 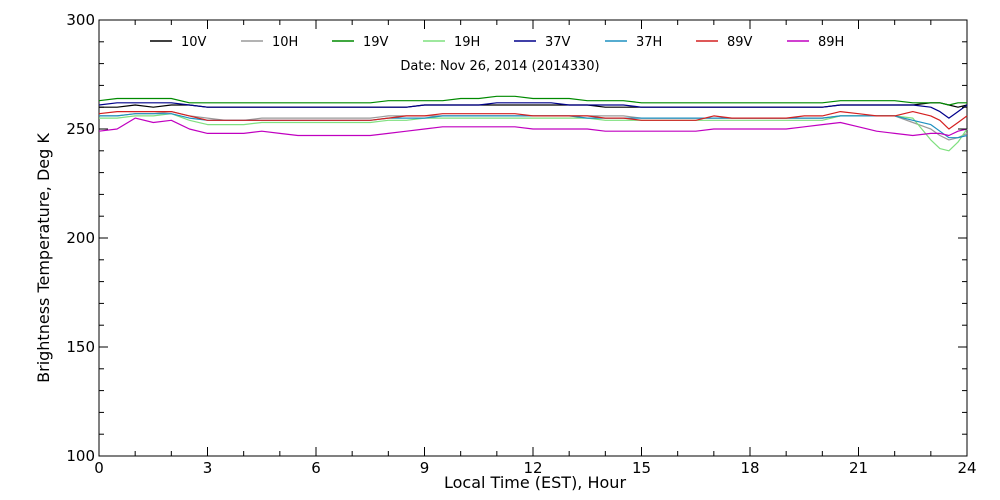 What do you see at coordinates (376, 42) in the screenshot?
I see `legend-label-19v: 19V` at bounding box center [376, 42].